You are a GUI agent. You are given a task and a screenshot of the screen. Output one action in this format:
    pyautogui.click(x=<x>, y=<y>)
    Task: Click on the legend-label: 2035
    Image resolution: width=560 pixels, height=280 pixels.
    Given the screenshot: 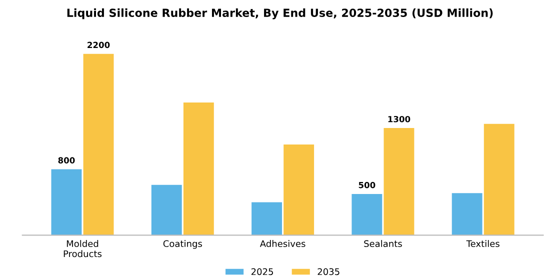 What is the action you would take?
    pyautogui.click(x=329, y=272)
    